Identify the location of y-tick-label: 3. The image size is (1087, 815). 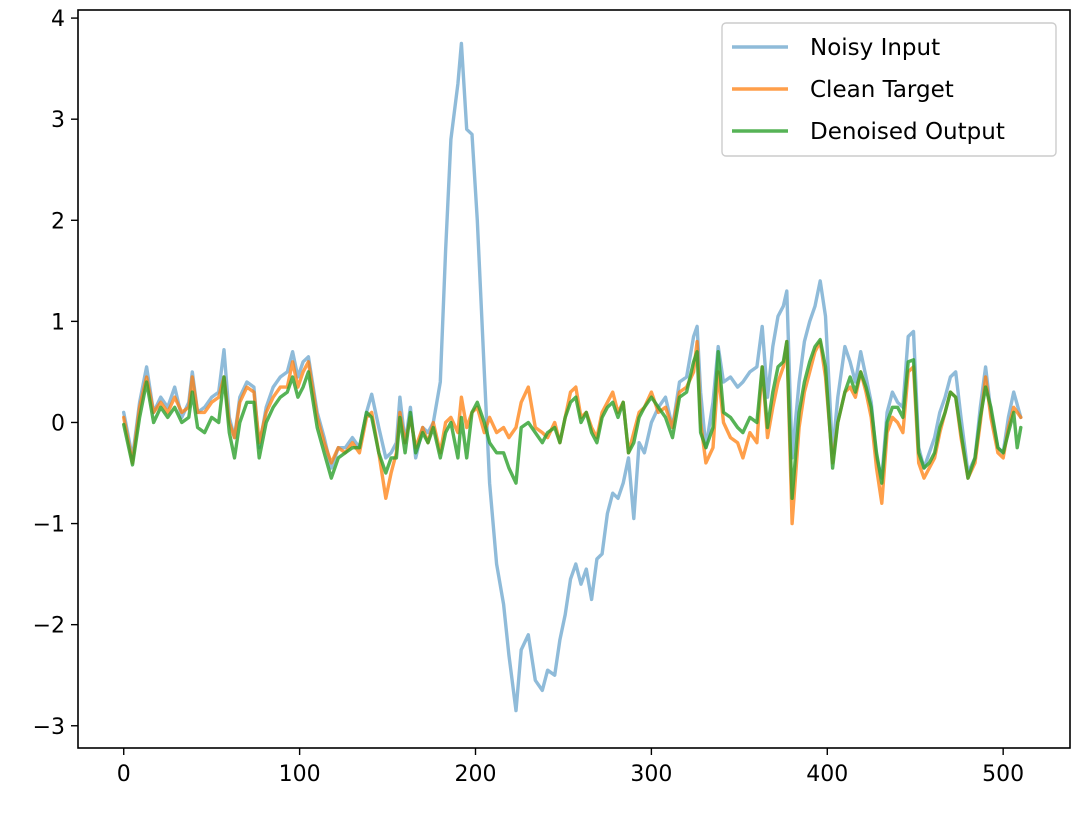
(58, 120).